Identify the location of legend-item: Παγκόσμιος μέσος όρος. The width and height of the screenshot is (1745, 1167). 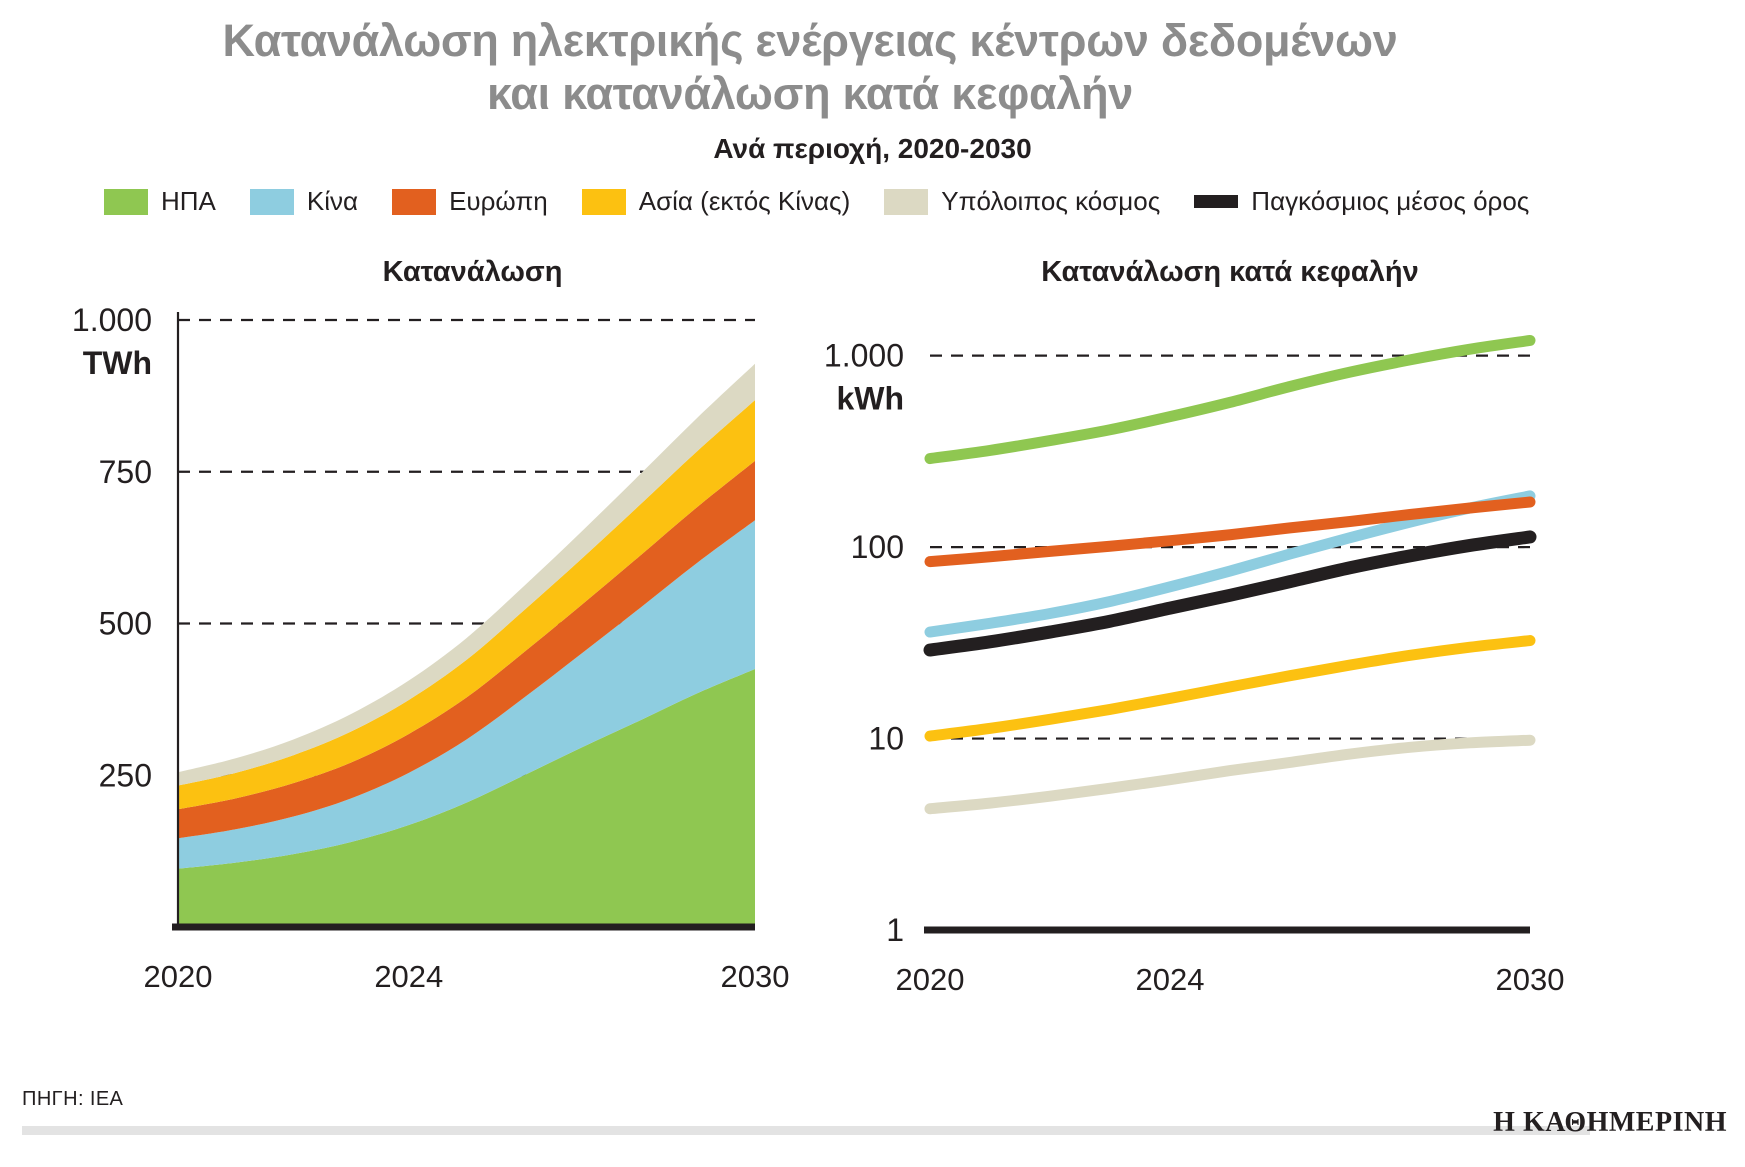
(1361, 201).